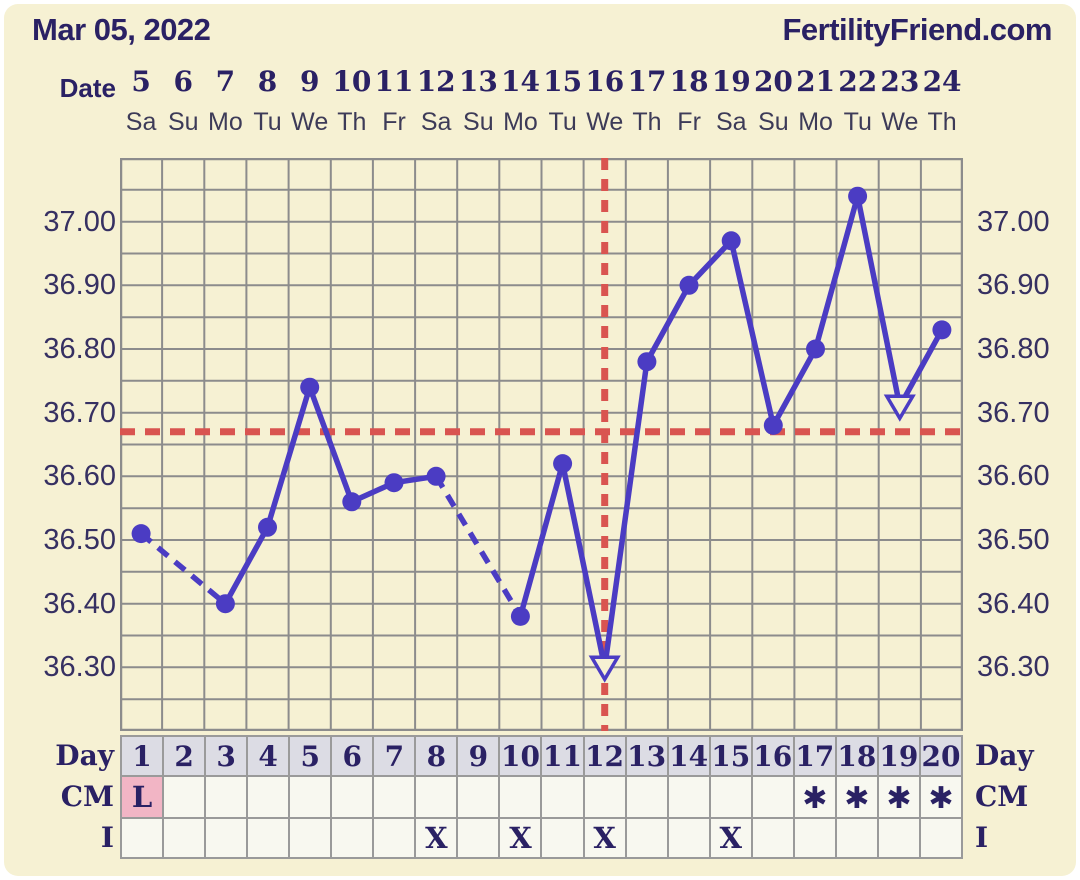 The image size is (1080, 880). Describe the element at coordinates (79, 285) in the screenshot. I see `y-tick-label-left: 36.90` at that location.